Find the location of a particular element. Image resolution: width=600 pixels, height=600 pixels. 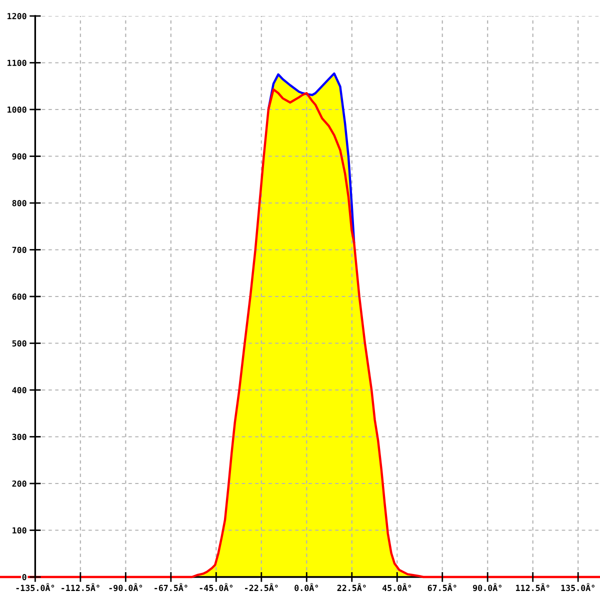

y-tick-label: 900 is located at coordinates (19, 156).